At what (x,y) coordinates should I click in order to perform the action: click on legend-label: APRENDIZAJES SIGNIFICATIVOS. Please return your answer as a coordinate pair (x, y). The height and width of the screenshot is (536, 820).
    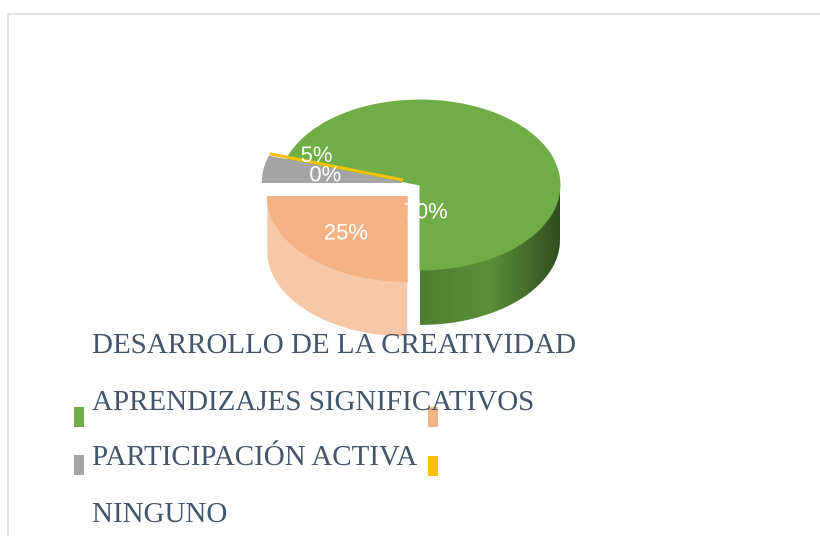
    Looking at the image, I should click on (313, 401).